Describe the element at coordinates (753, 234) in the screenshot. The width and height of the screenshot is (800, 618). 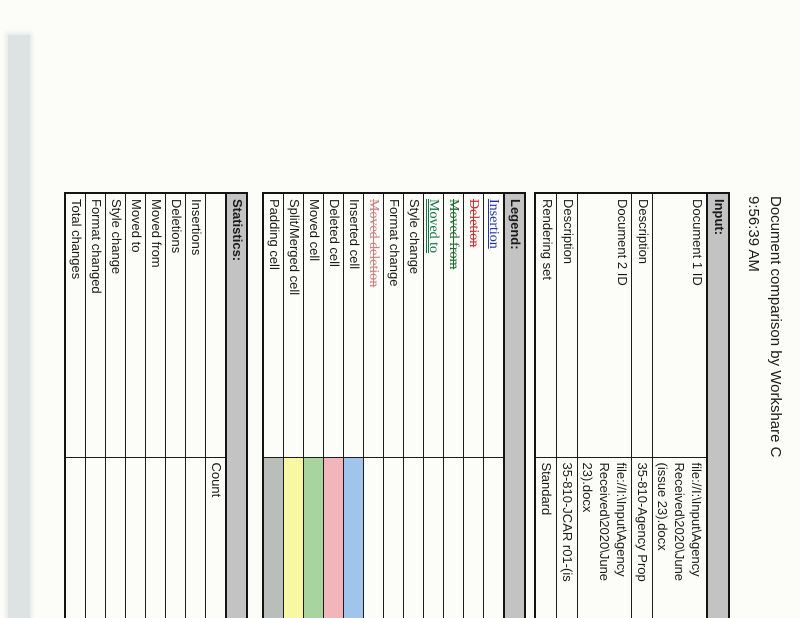
I see `report-title-line2: 9:56:39 AM` at that location.